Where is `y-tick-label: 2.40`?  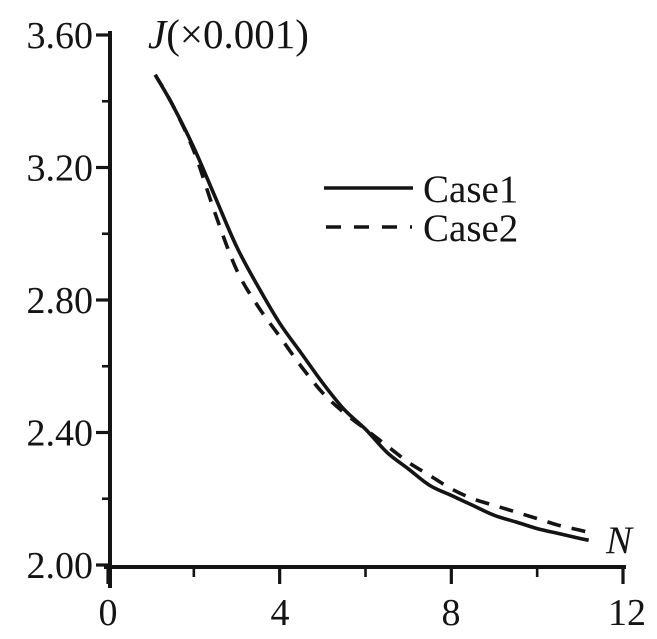
y-tick-label: 2.40 is located at coordinates (60, 434).